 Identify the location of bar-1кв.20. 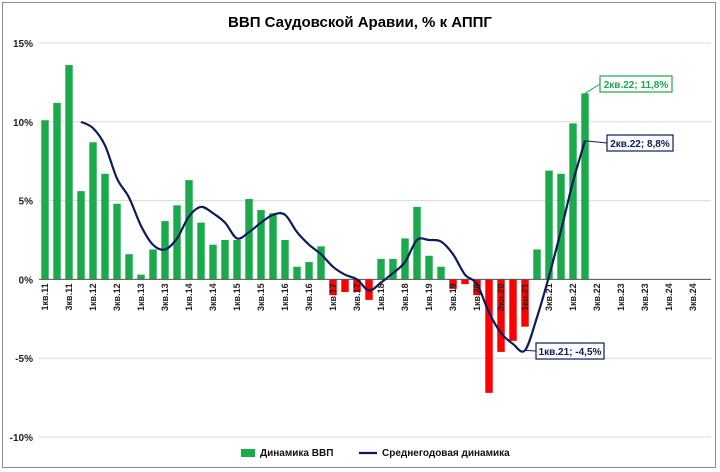
(477, 287).